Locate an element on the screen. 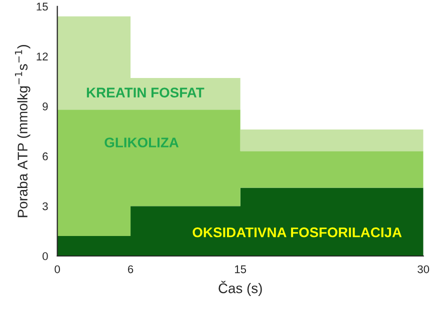 Image resolution: width=441 pixels, height=320 pixels. series-label: OKSIDATIVNA FOSFORILACIJA is located at coordinates (297, 232).